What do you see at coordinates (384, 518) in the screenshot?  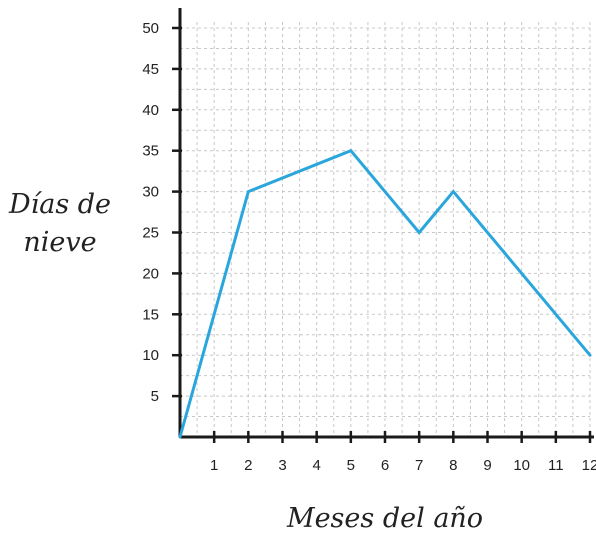 I see `x-axis-title: Meses del año` at bounding box center [384, 518].